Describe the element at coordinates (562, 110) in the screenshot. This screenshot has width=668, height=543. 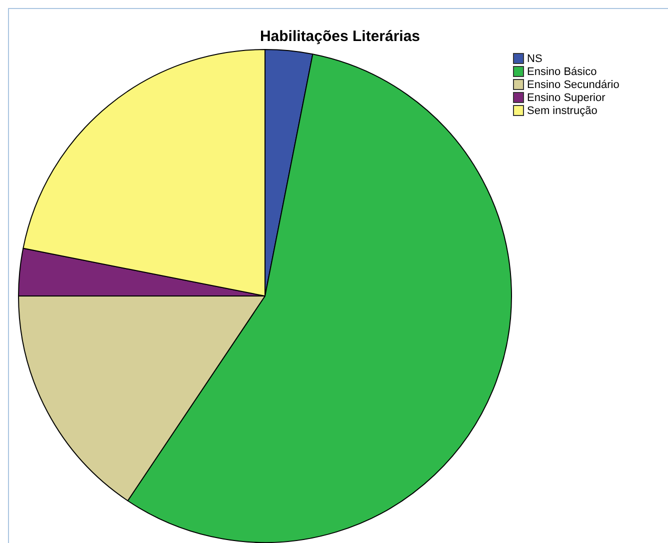
I see `legend-label: Sem instrução` at that location.